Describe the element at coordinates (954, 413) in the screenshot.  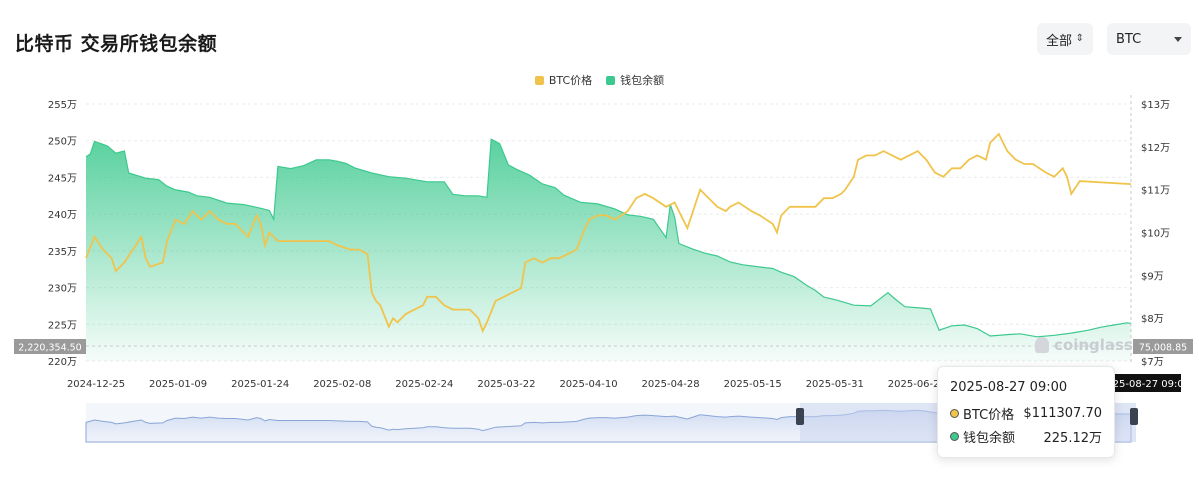
I see `tooltip-dot-btc` at that location.